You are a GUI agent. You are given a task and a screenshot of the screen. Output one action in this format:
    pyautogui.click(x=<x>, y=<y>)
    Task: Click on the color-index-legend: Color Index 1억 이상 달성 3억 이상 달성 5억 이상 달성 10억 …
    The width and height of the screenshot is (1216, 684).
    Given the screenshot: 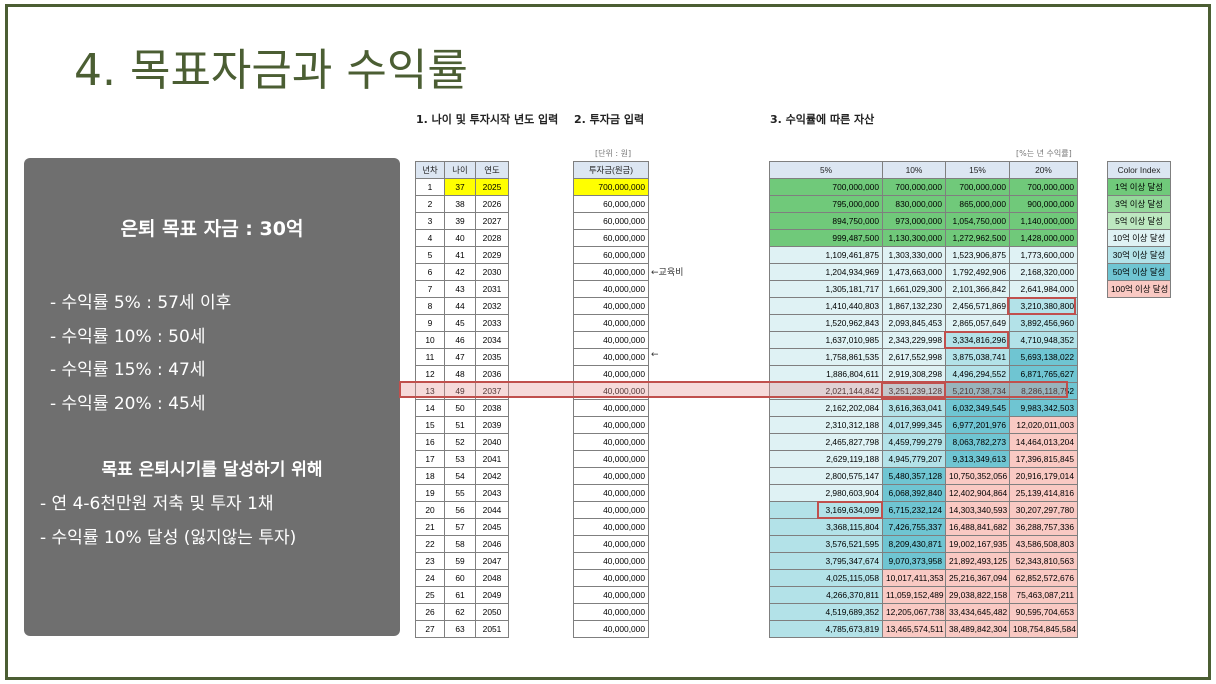 What is the action you would take?
    pyautogui.click(x=1139, y=229)
    